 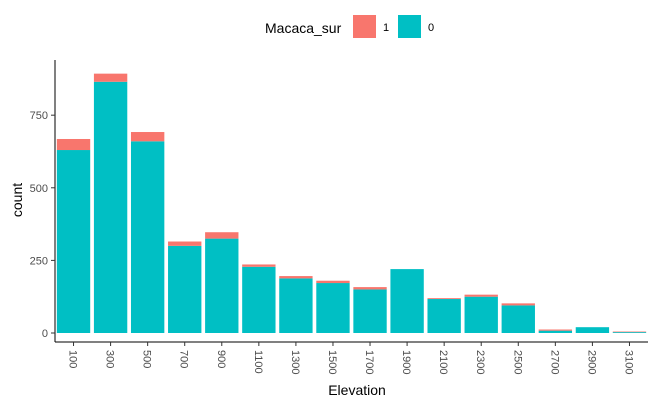 I want to click on legend-label-0: 0, so click(x=431, y=28).